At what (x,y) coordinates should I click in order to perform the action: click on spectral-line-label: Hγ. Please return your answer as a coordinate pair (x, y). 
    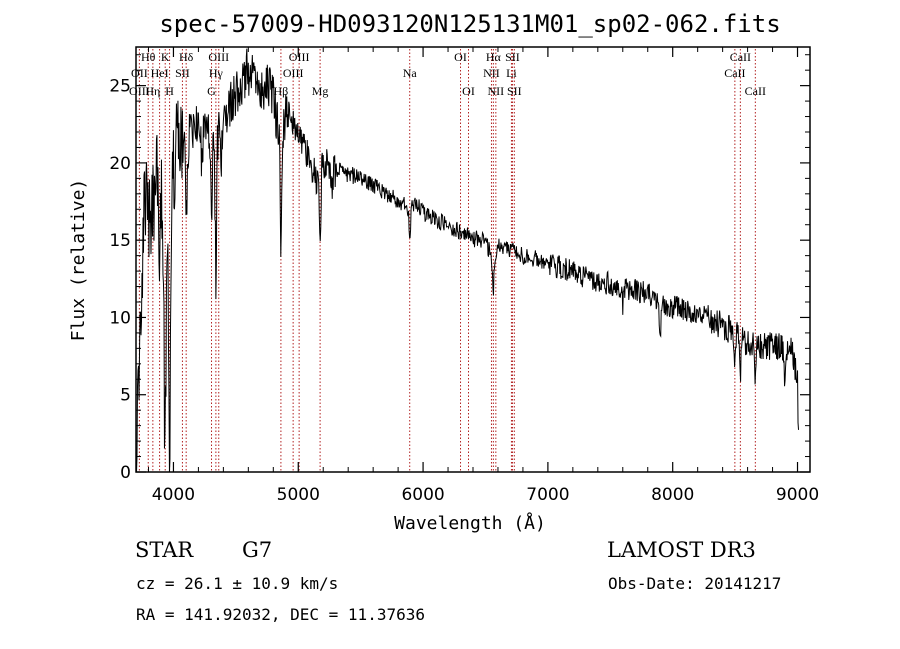
    Looking at the image, I should click on (216, 73).